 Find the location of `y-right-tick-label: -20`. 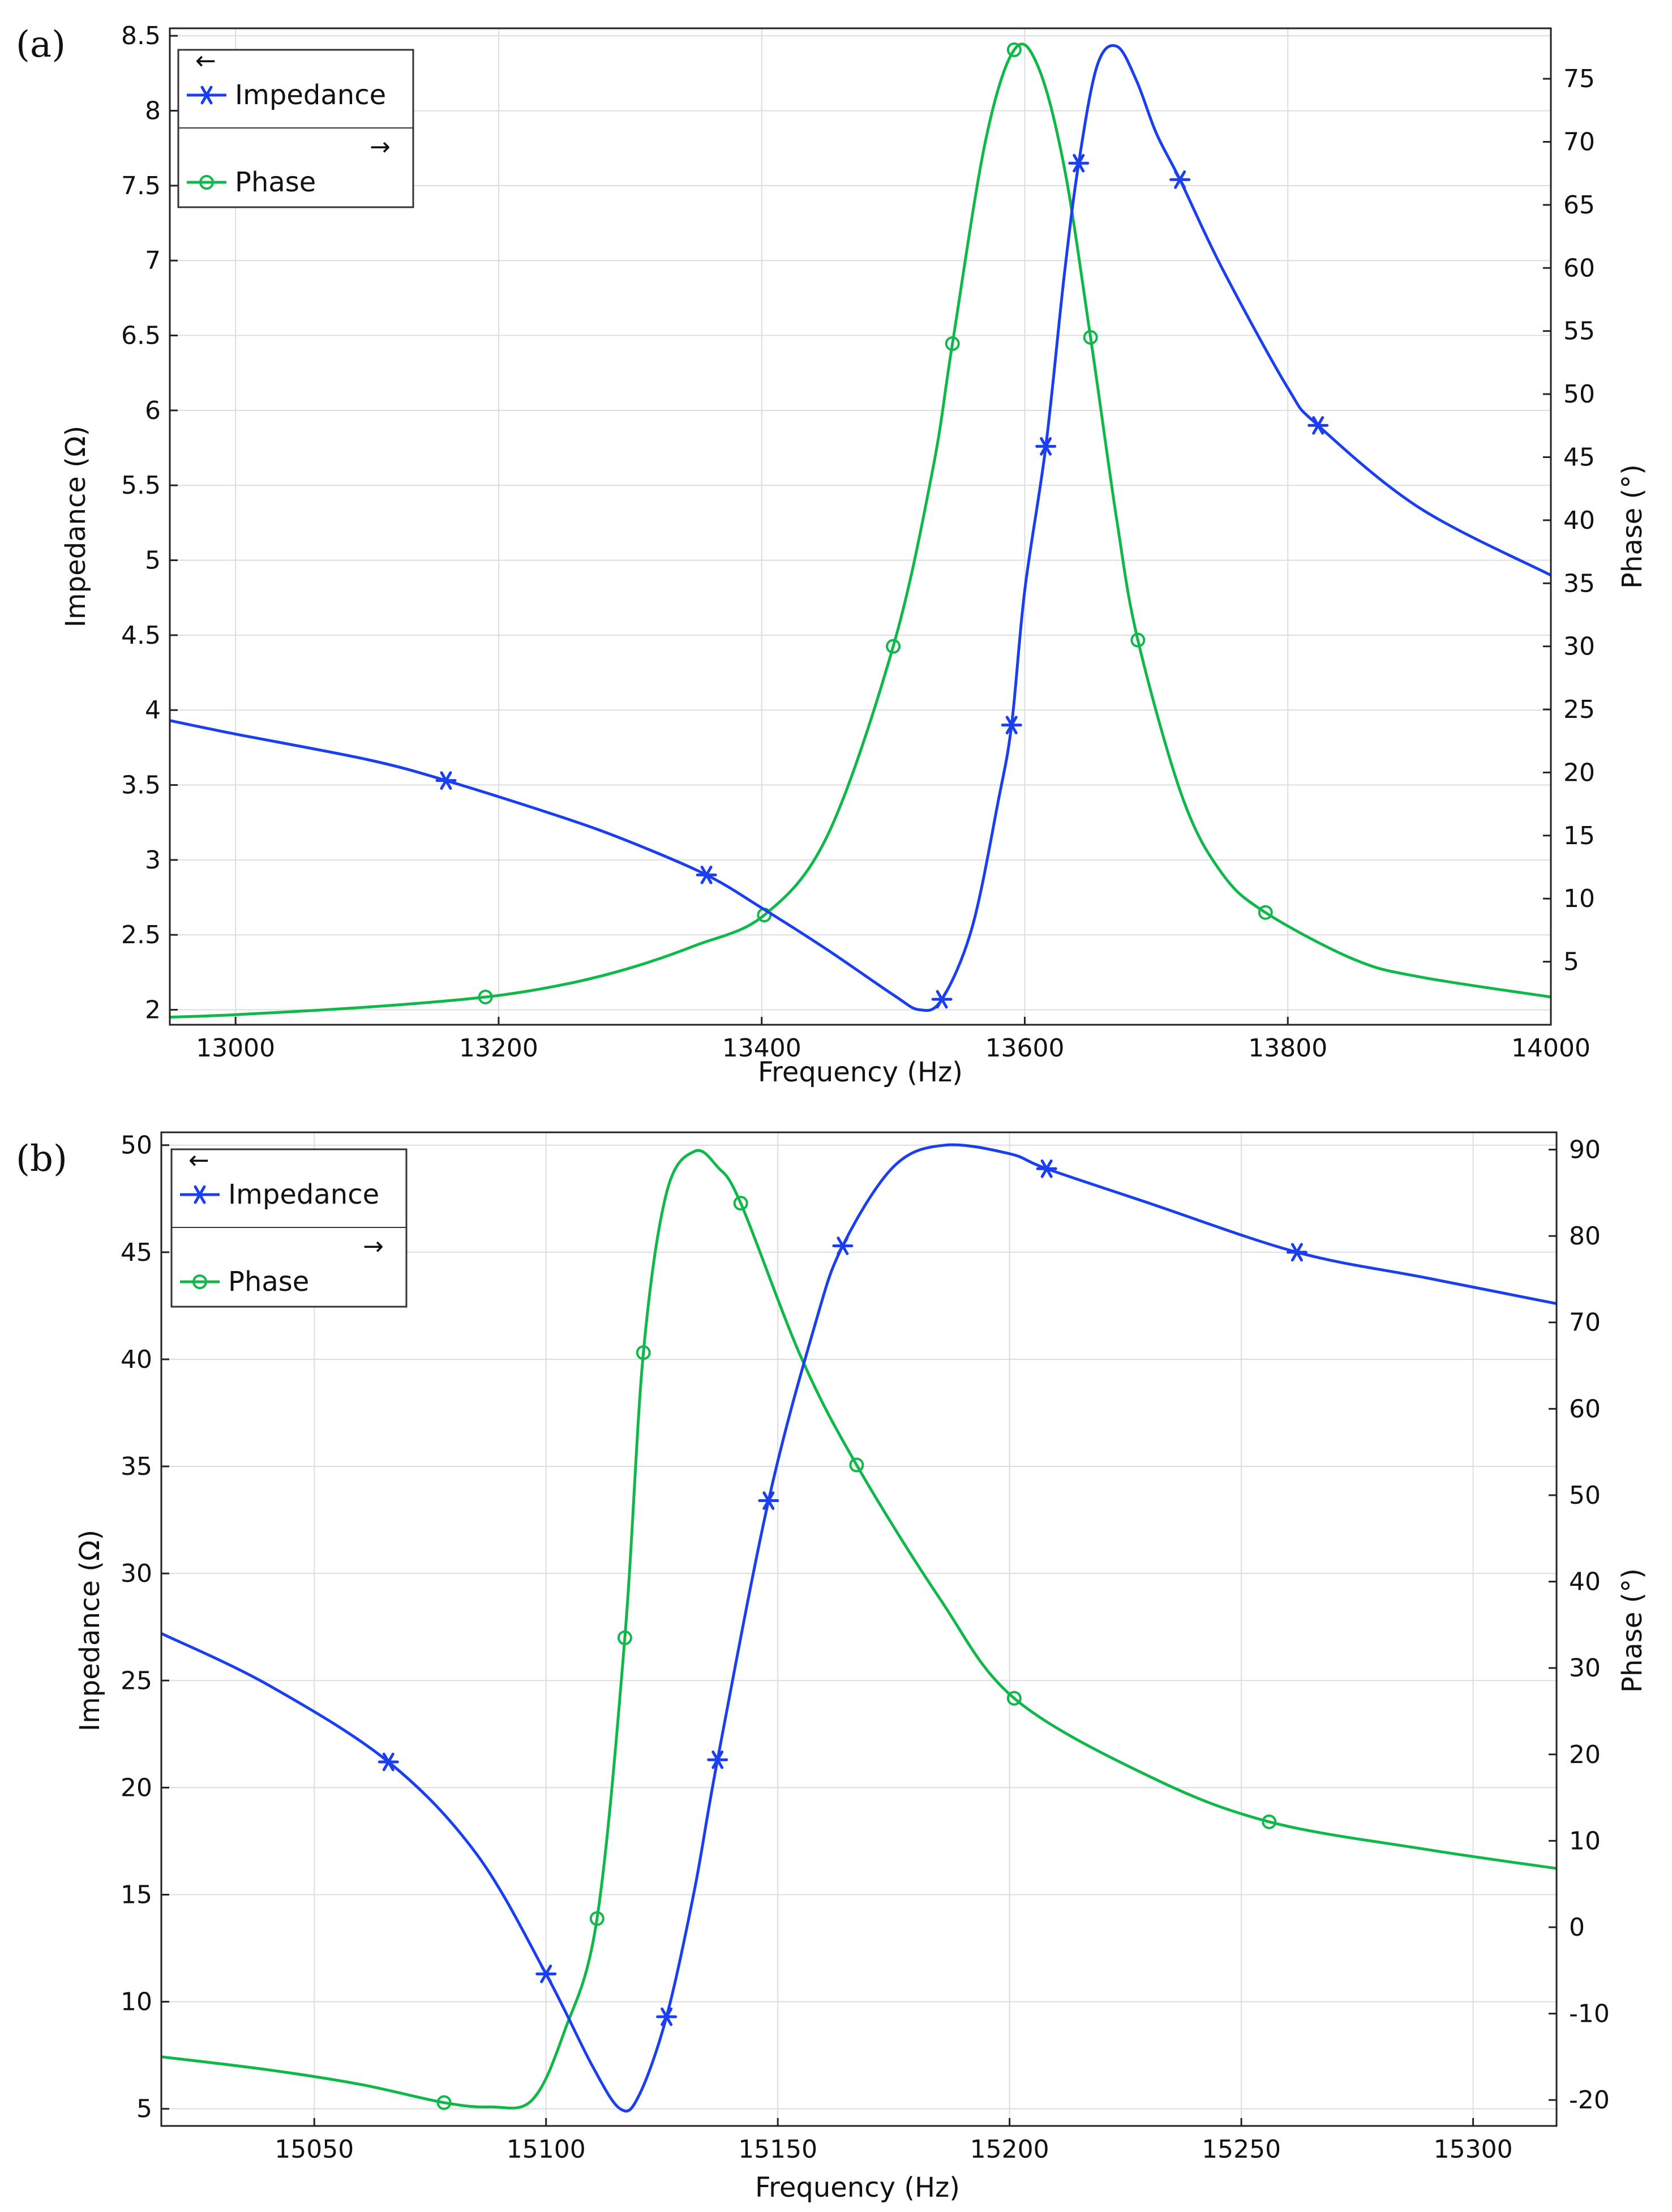

y-right-tick-label: -20 is located at coordinates (1589, 2100).